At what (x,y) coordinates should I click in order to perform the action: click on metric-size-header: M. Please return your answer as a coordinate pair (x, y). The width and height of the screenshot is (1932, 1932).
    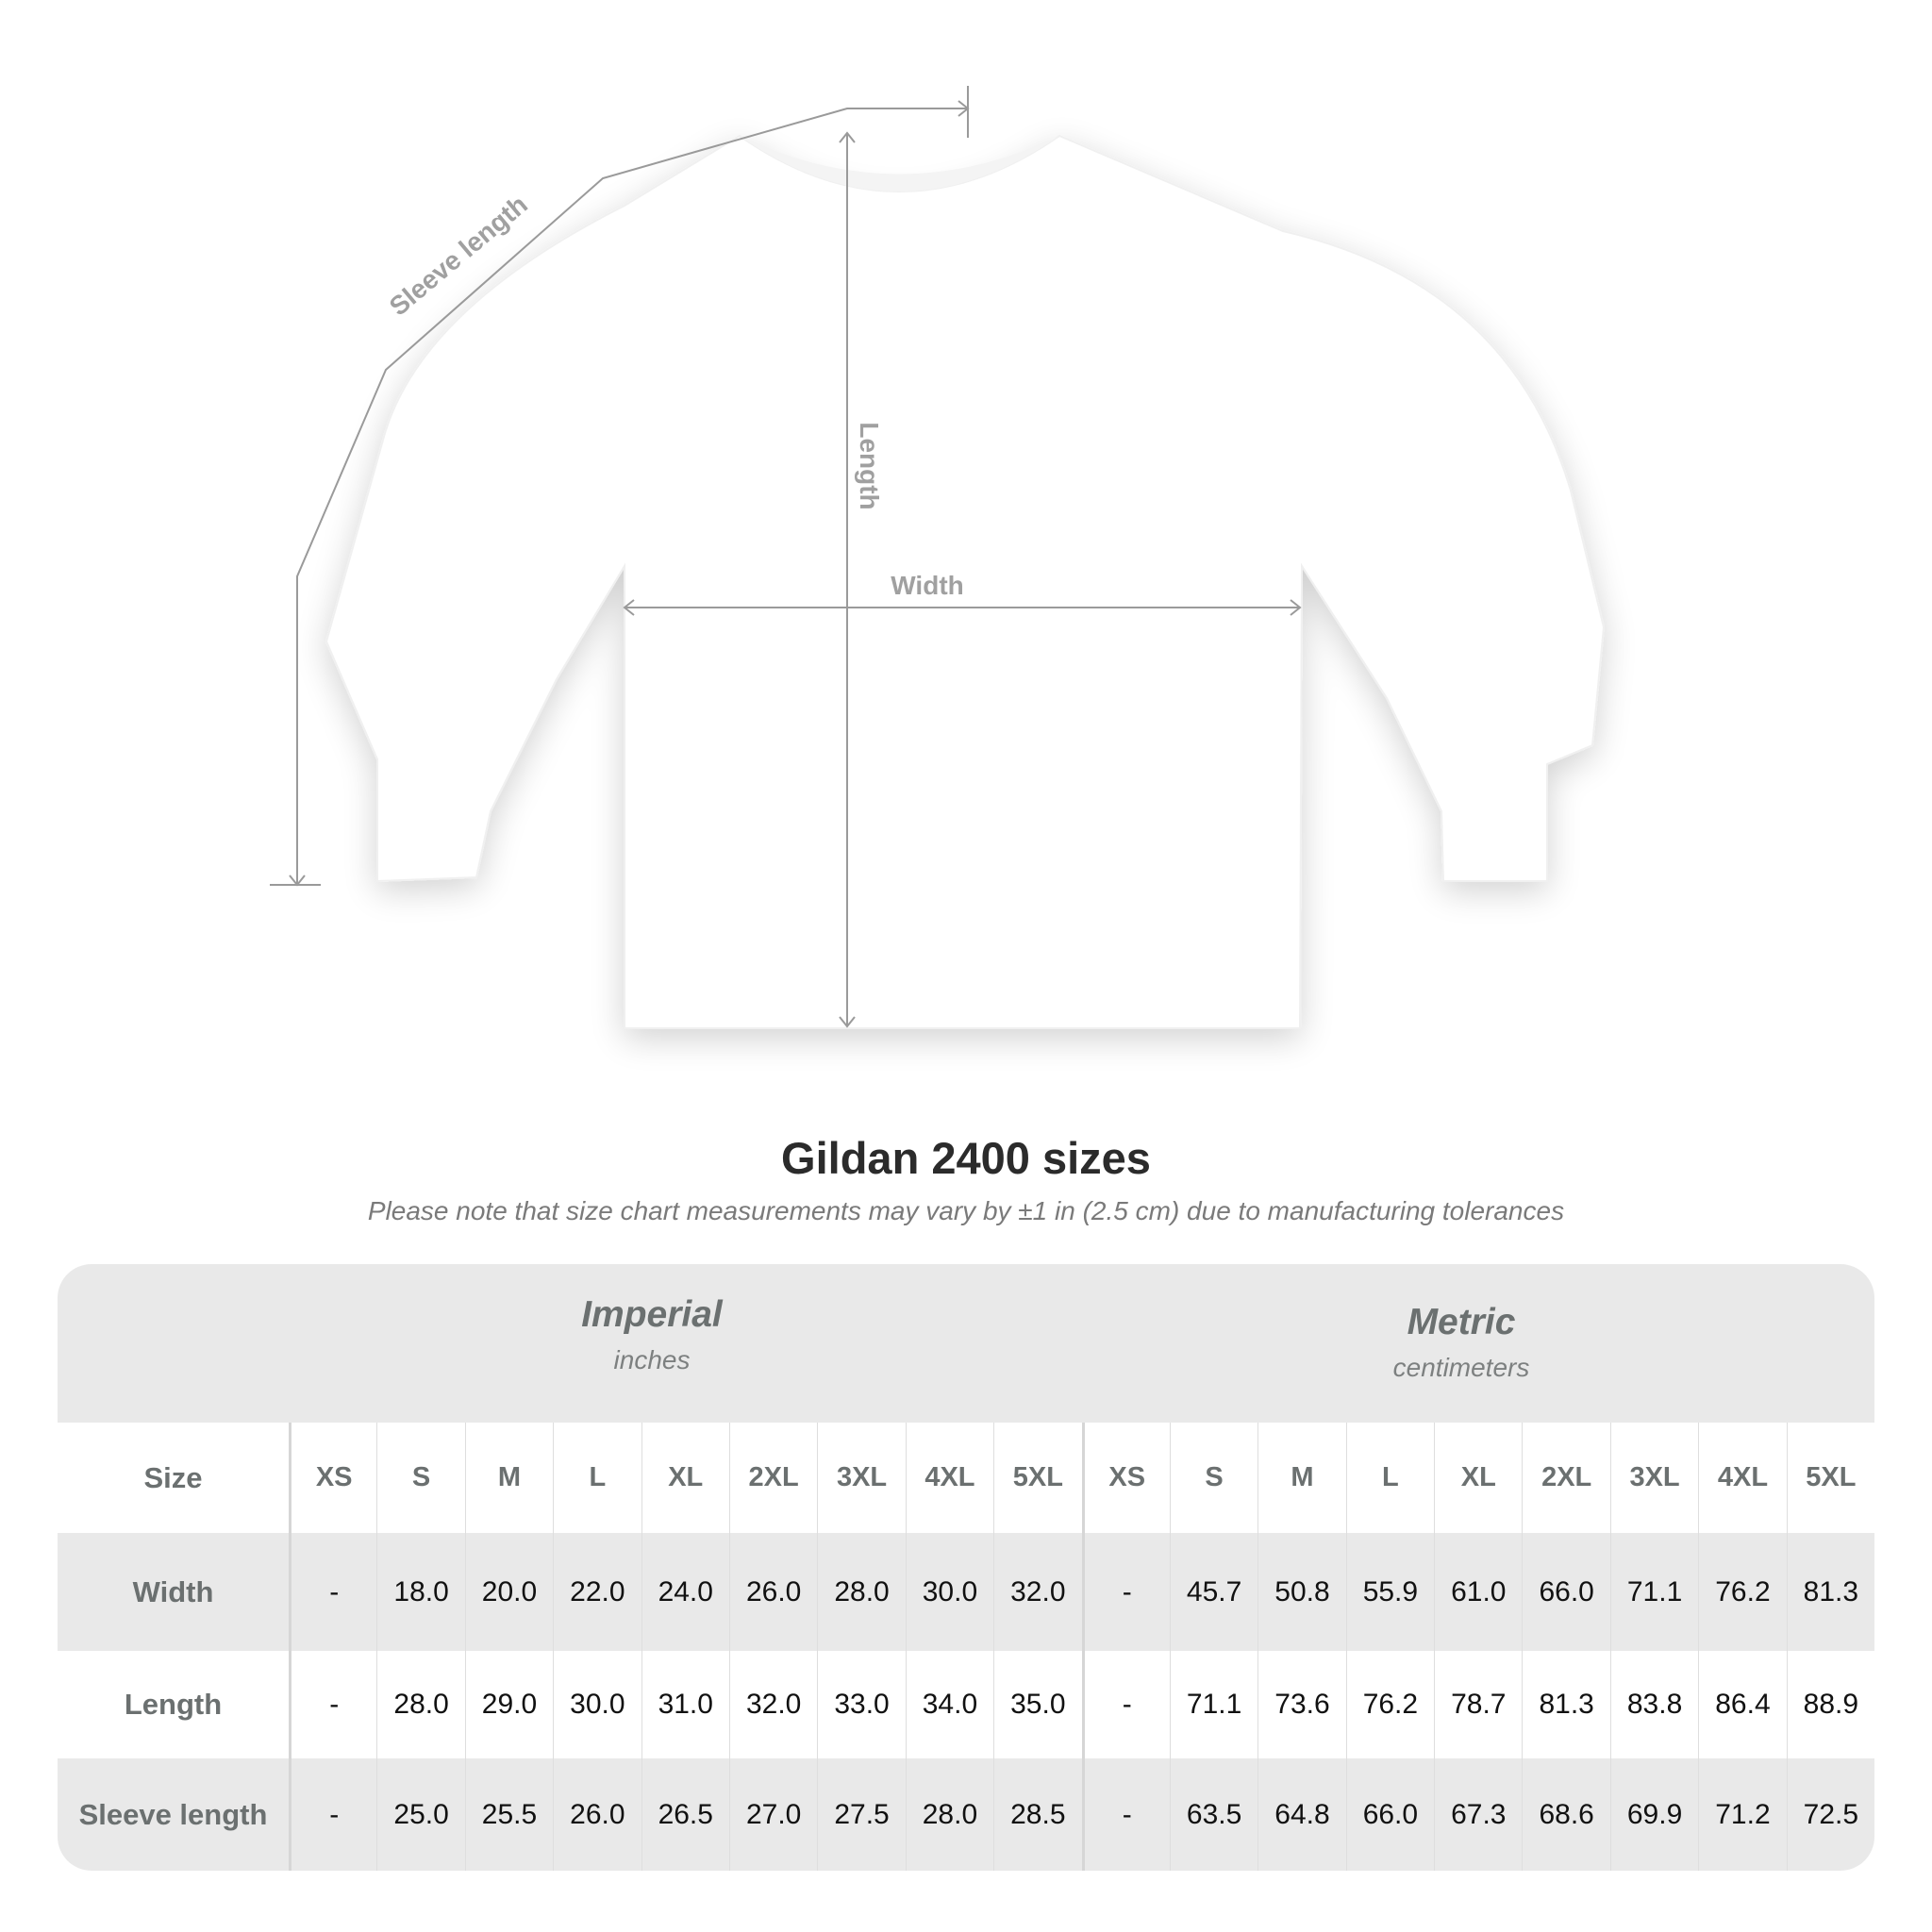
    Looking at the image, I should click on (1301, 1478).